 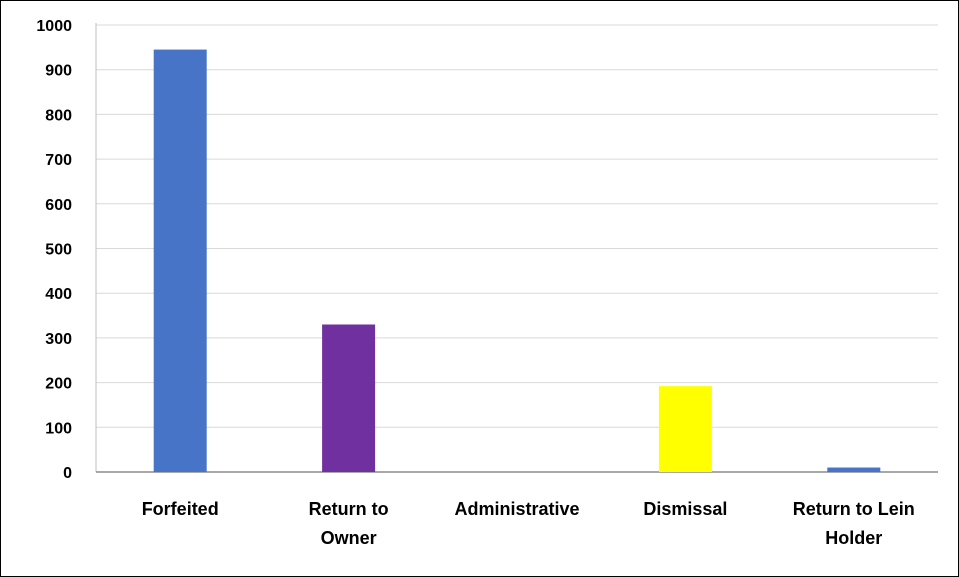 I want to click on bar-return-to-owner, so click(x=349, y=398).